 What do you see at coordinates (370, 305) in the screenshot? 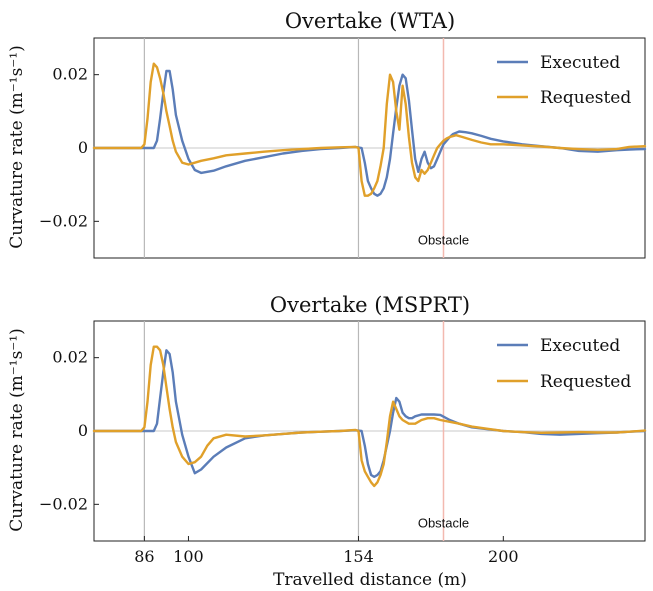
I see `panel-title: Overtake (MSPRT)` at bounding box center [370, 305].